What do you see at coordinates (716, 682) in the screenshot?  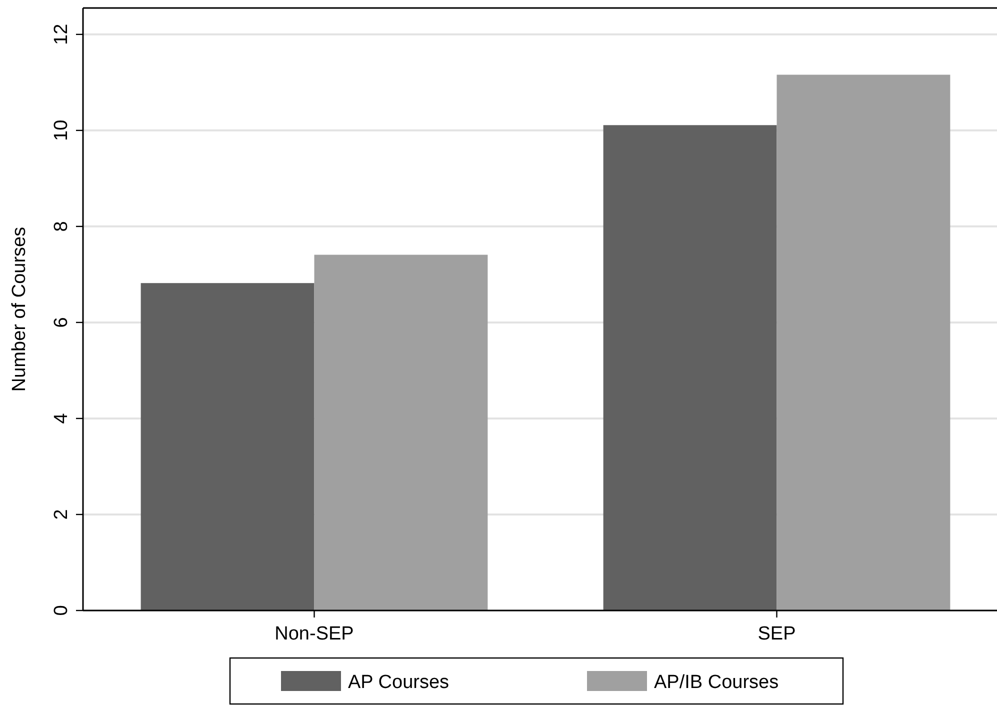 I see `legend-label: AP/IB Courses` at bounding box center [716, 682].